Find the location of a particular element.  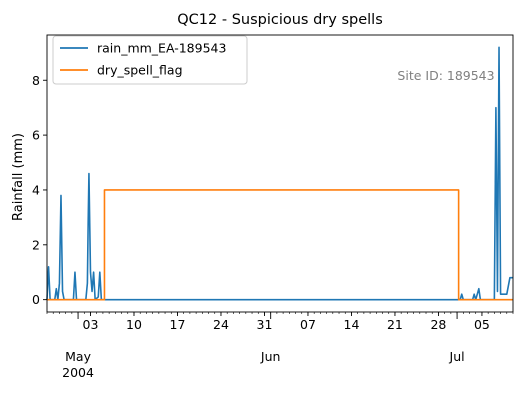

x-tick-label: 14 is located at coordinates (352, 324).